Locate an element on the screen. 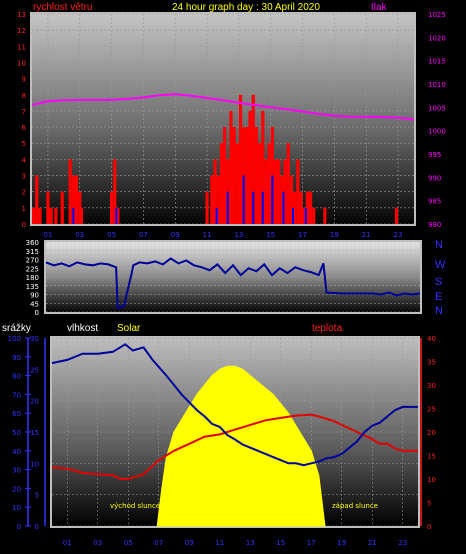 The width and height of the screenshot is (466, 554). compass-letter: S is located at coordinates (438, 282).